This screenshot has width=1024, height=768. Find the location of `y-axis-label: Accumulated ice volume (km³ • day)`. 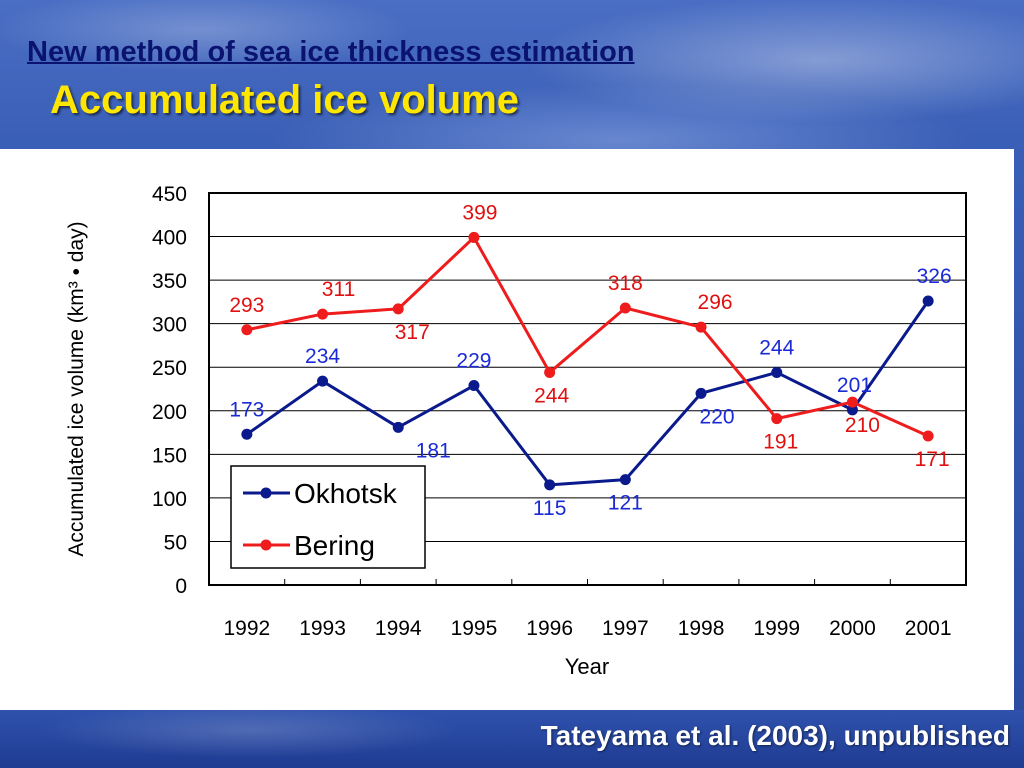

y-axis-label: Accumulated ice volume (km³ • day) is located at coordinates (76, 388).